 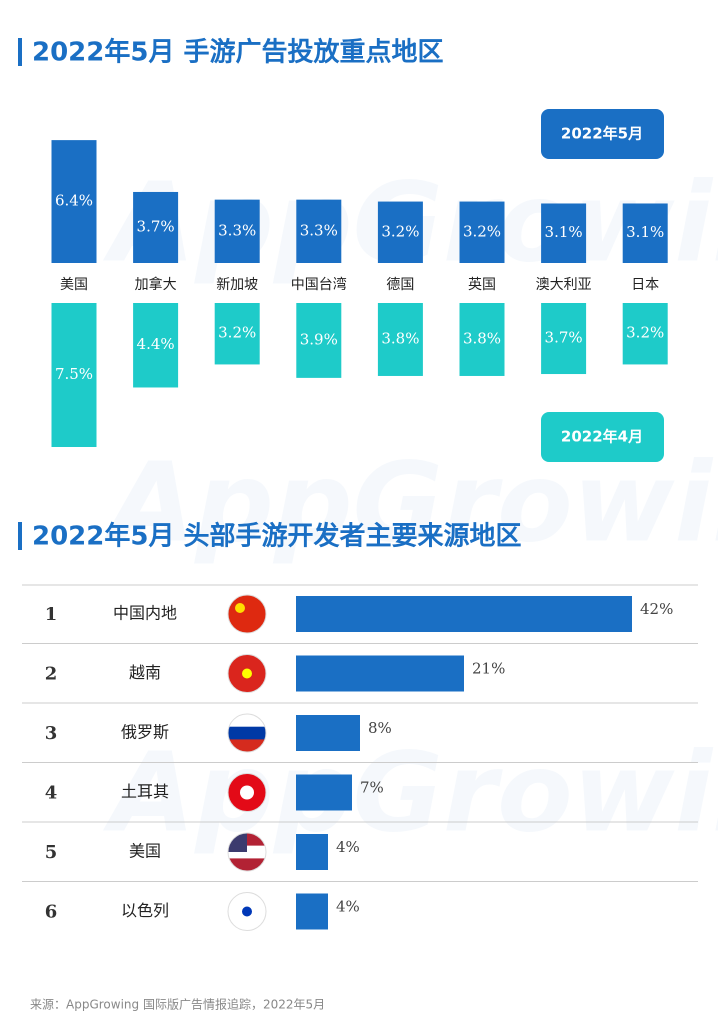 I want to click on value-label: 42%, so click(x=656, y=609).